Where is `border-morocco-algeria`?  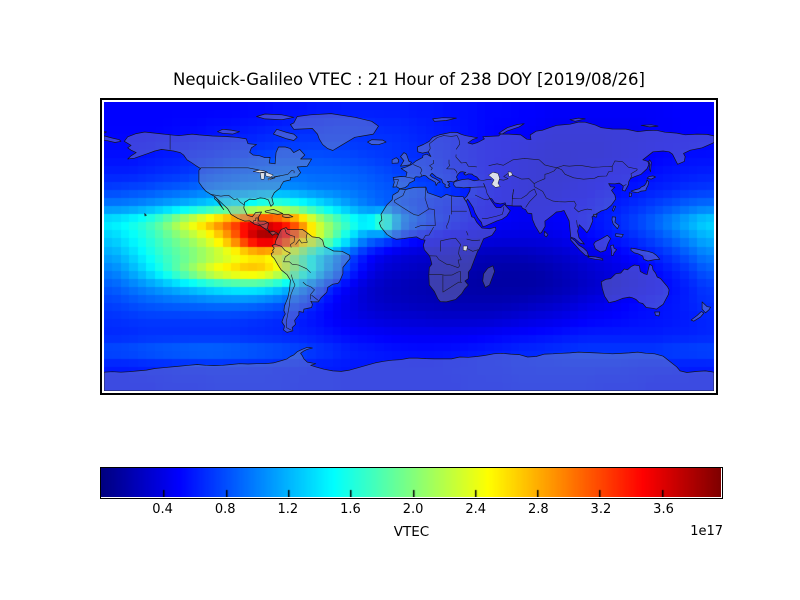 border-morocco-algeria is located at coordinates (400, 195).